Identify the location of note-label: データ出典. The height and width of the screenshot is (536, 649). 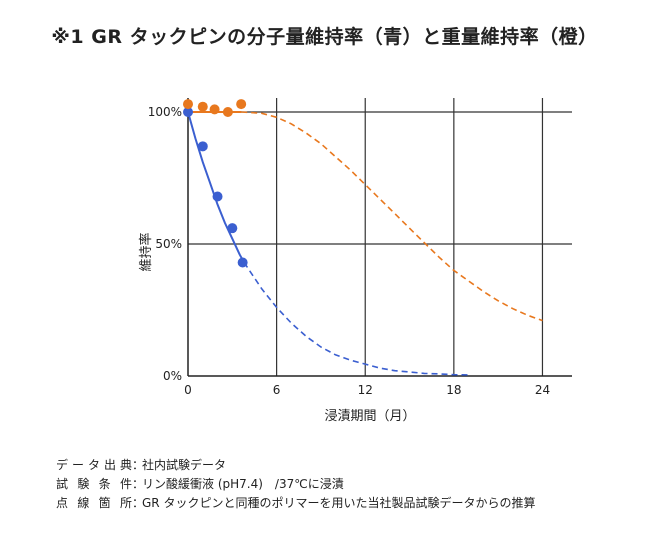
(94, 465).